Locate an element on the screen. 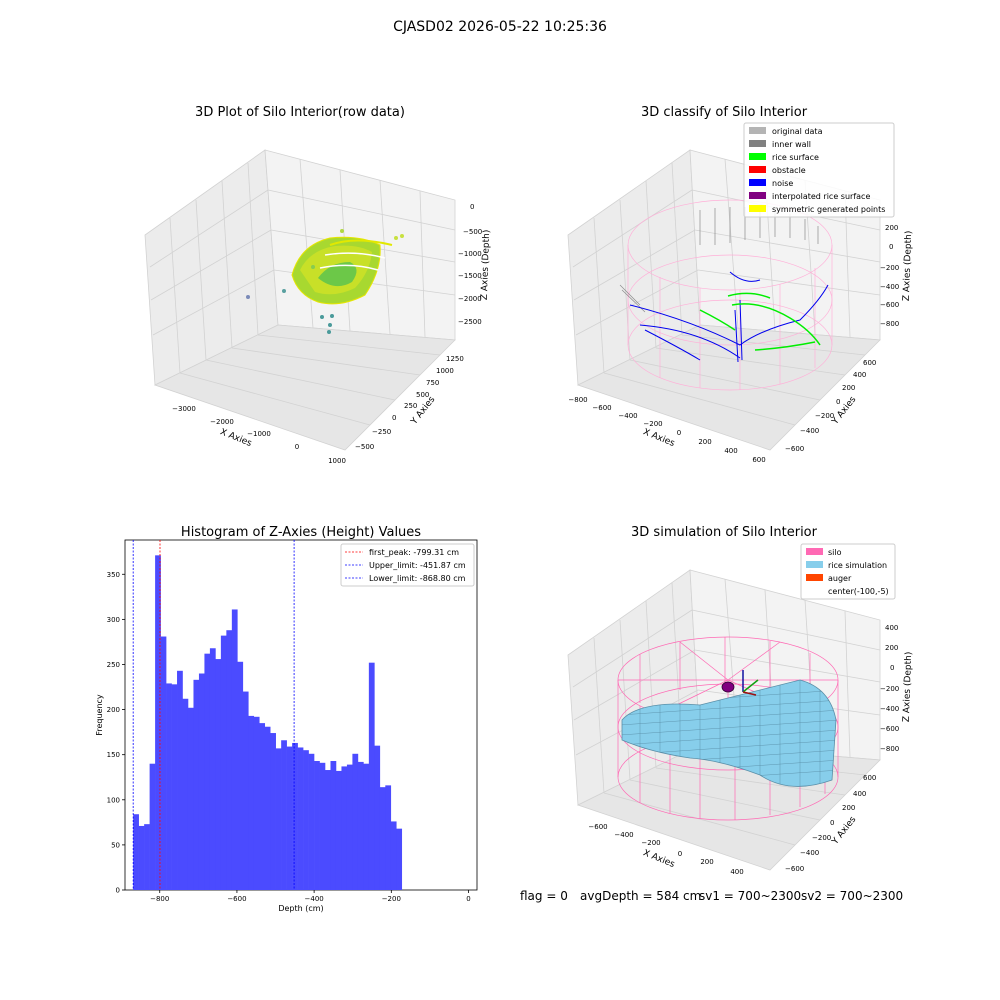  classify-ztick: −800 is located at coordinates (889, 324).